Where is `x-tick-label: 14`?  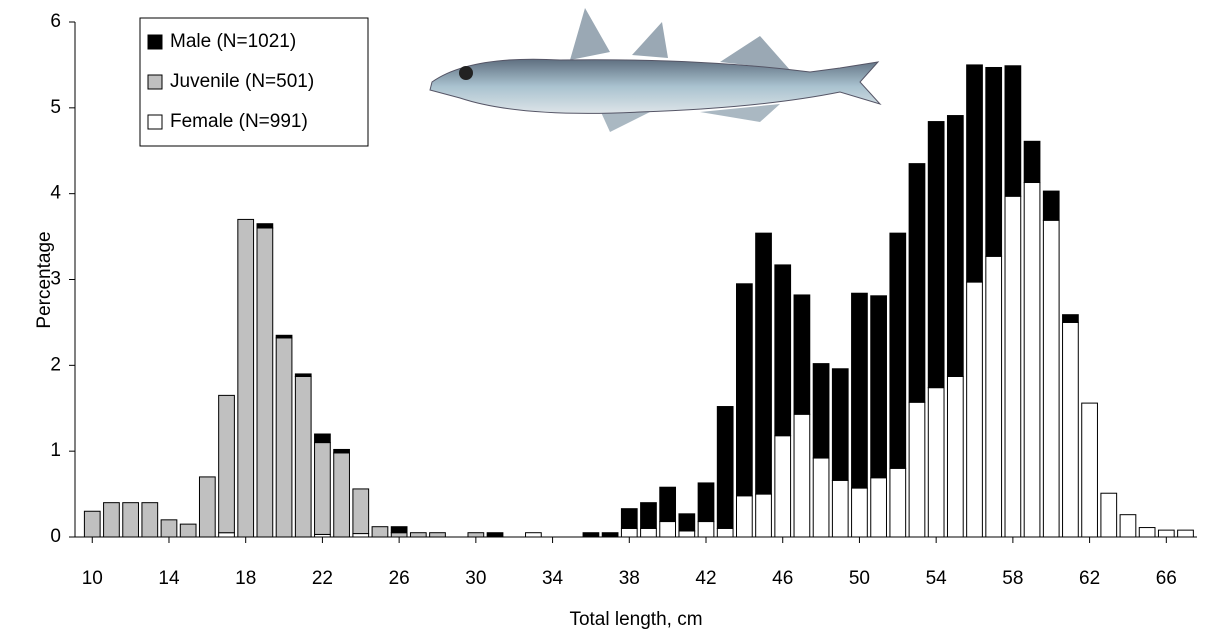
x-tick-label: 14 is located at coordinates (169, 578).